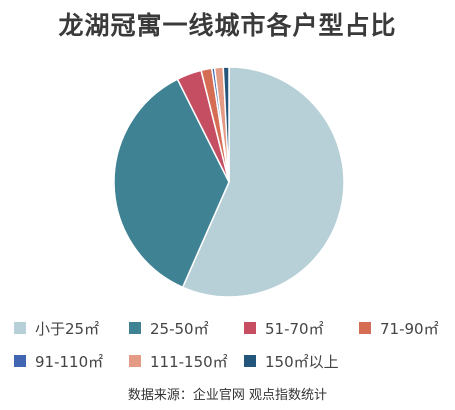 The image size is (455, 410). Describe the element at coordinates (294, 328) in the screenshot. I see `legend-label: 51-70㎡` at that location.